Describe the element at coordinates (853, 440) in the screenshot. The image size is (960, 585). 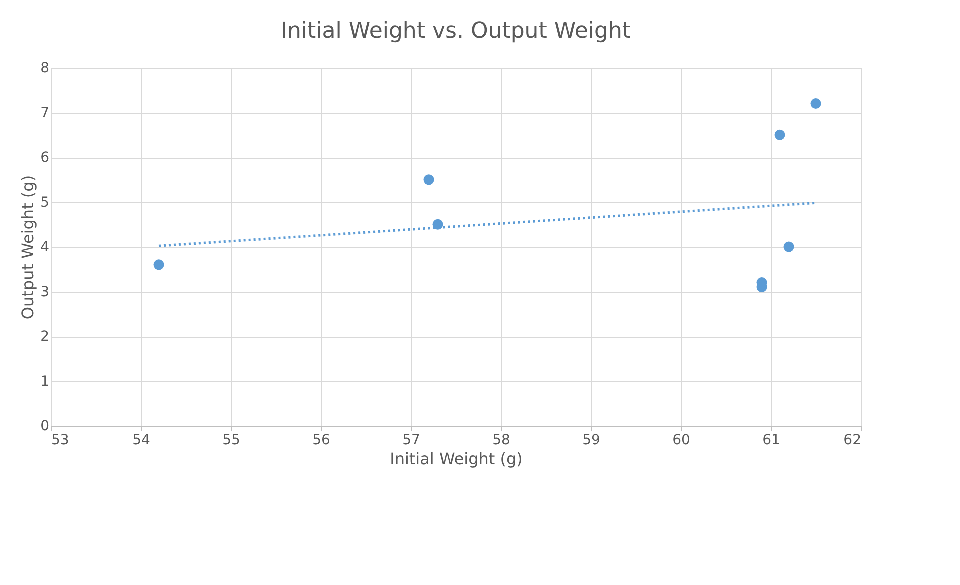
I see `x-tick-label: 62` at that location.